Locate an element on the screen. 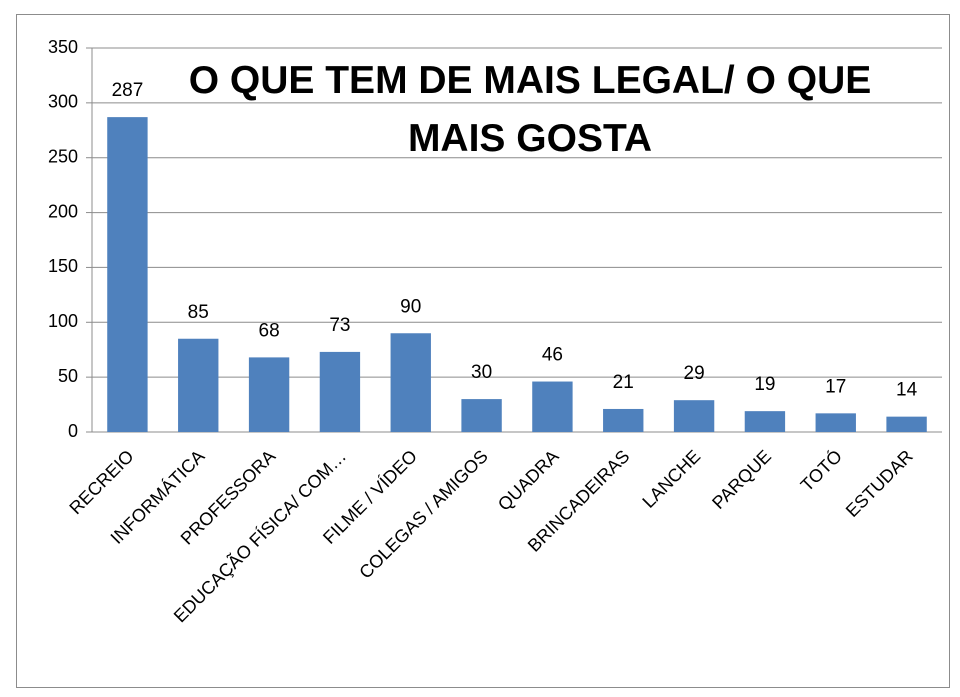 The image size is (960, 697). value-label: 85 is located at coordinates (198, 312).